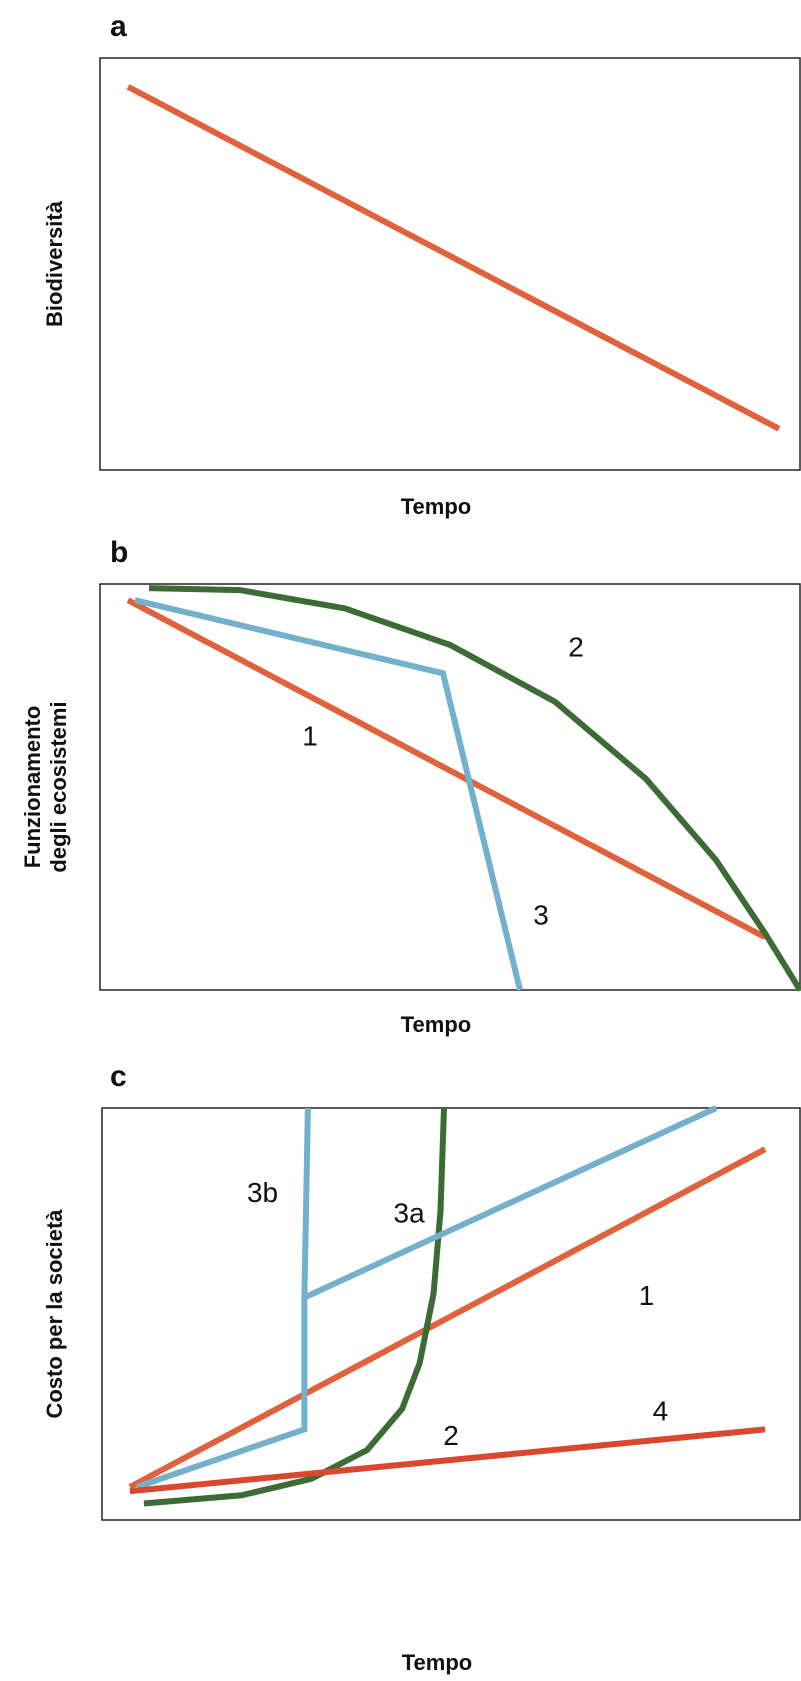 The height and width of the screenshot is (1681, 801). Describe the element at coordinates (32, 787) in the screenshot. I see `y-axis-title-line: Funzionamento` at that location.